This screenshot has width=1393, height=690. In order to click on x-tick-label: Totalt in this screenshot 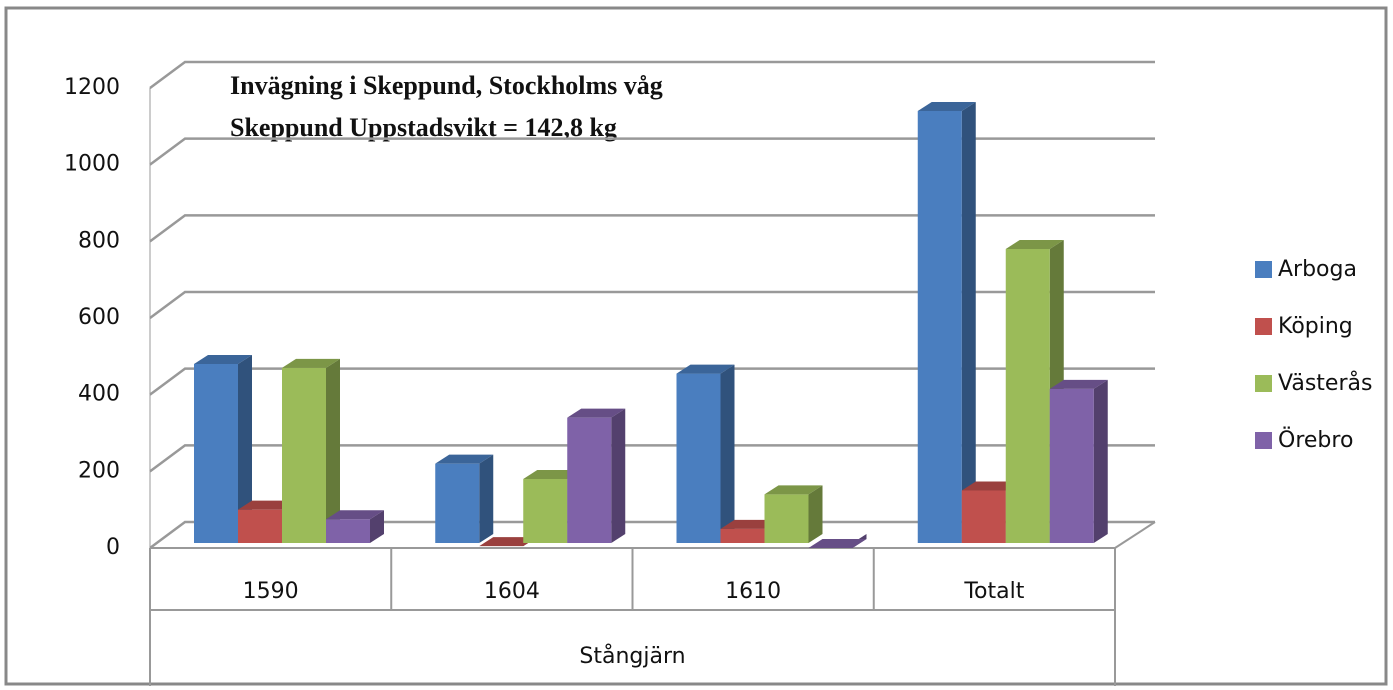, I will do `click(993, 591)`.